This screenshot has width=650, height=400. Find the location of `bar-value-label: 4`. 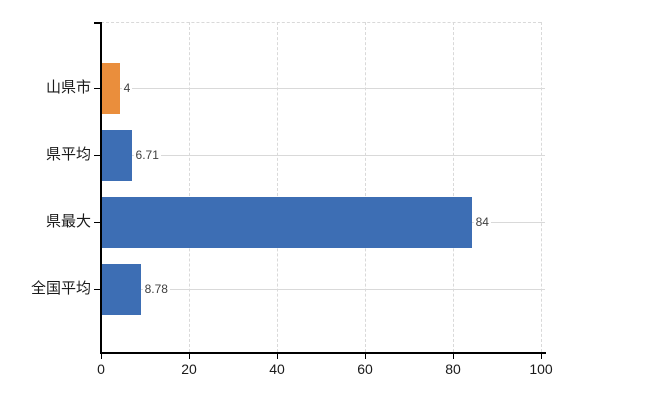

bar-value-label: 4 is located at coordinates (127, 88).